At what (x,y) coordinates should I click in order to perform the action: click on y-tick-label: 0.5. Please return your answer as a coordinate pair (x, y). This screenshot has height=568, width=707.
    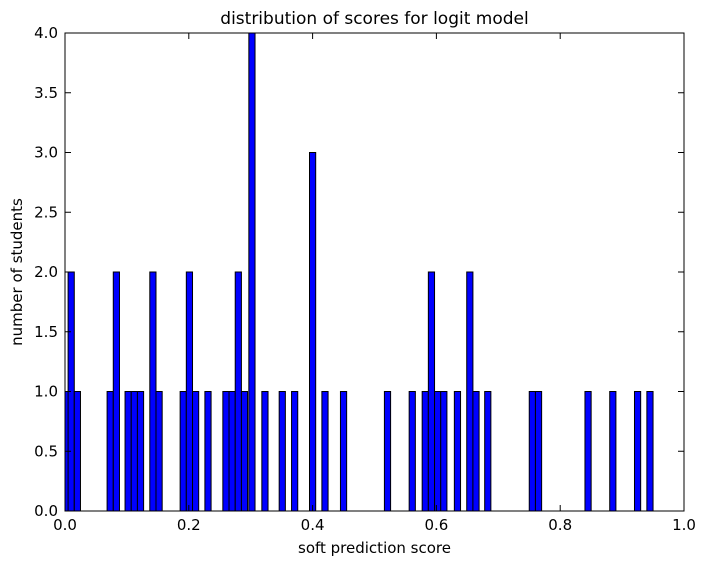
    Looking at the image, I should click on (46, 451).